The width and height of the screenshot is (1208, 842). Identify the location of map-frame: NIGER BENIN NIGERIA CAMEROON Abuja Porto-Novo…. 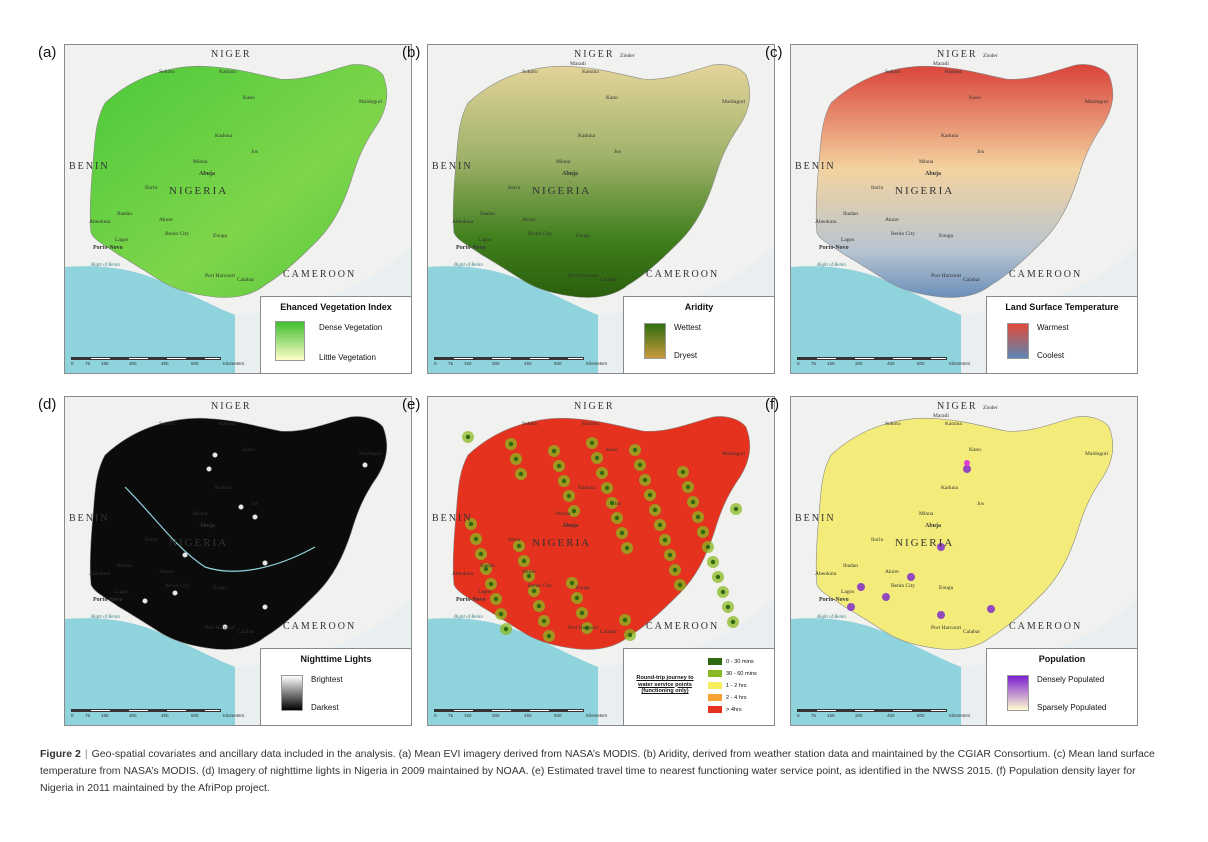
(238, 209).